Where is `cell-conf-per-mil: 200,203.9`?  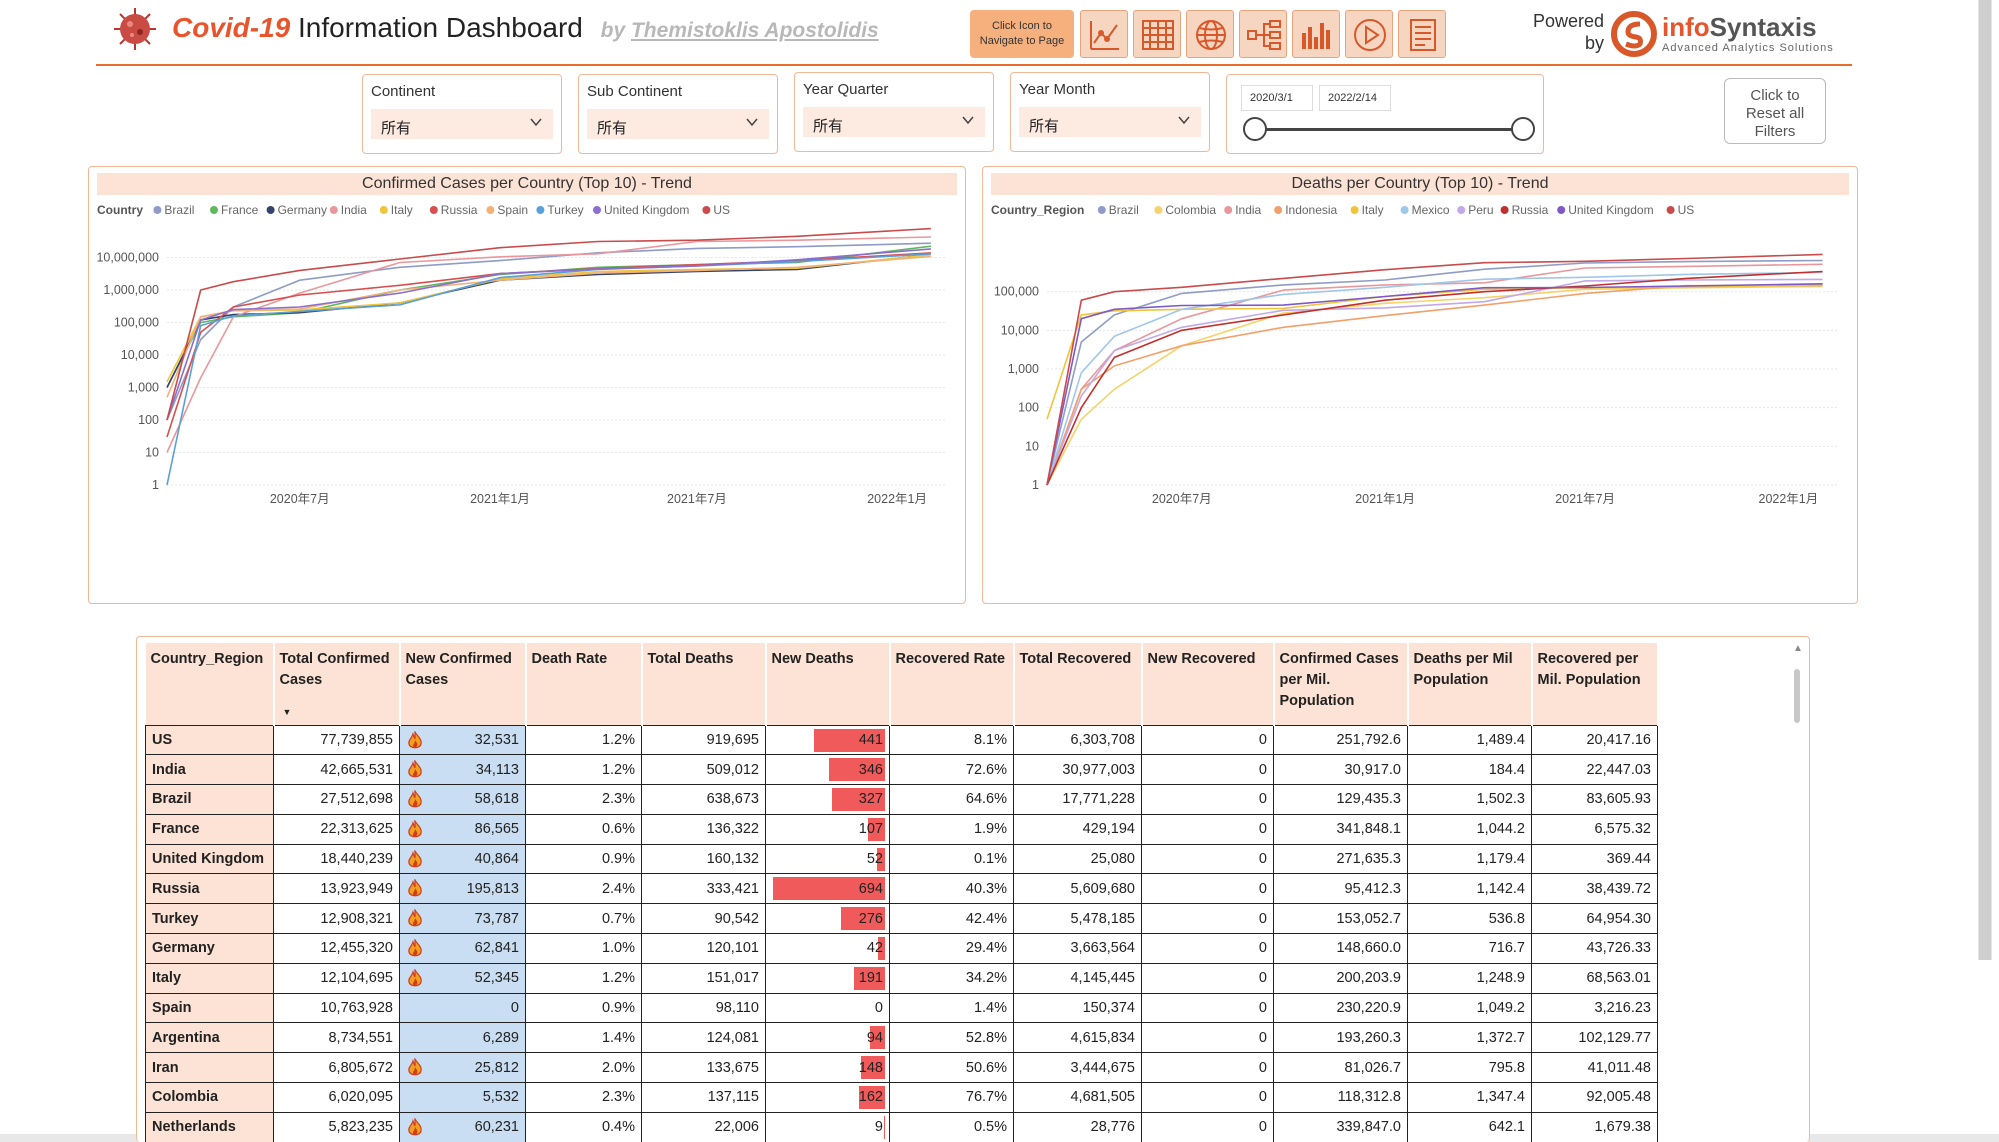
cell-conf-per-mil: 200,203.9 is located at coordinates (1340, 978).